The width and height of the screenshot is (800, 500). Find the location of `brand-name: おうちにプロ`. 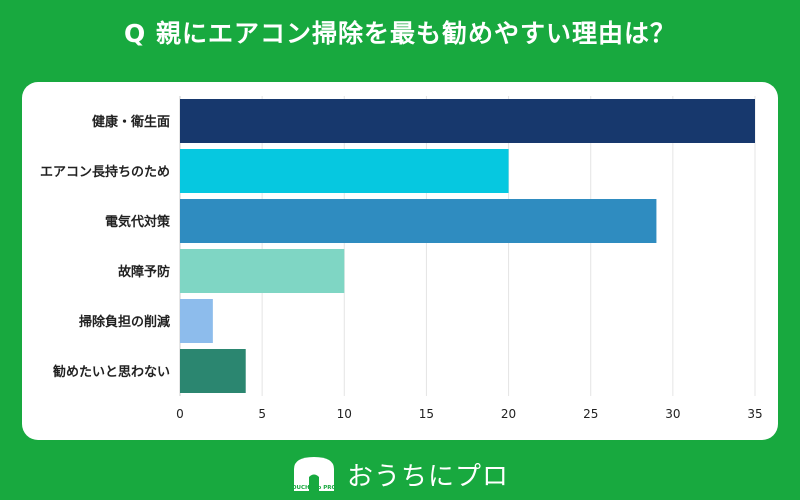

brand-name: おうちにプロ is located at coordinates (427, 476).